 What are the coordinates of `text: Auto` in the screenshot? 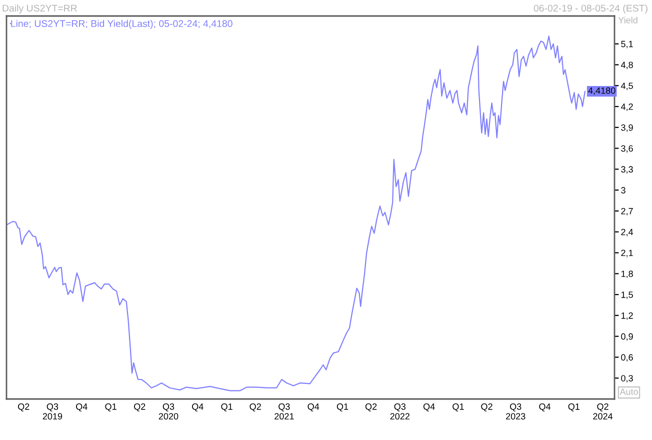 It's located at (629, 391).